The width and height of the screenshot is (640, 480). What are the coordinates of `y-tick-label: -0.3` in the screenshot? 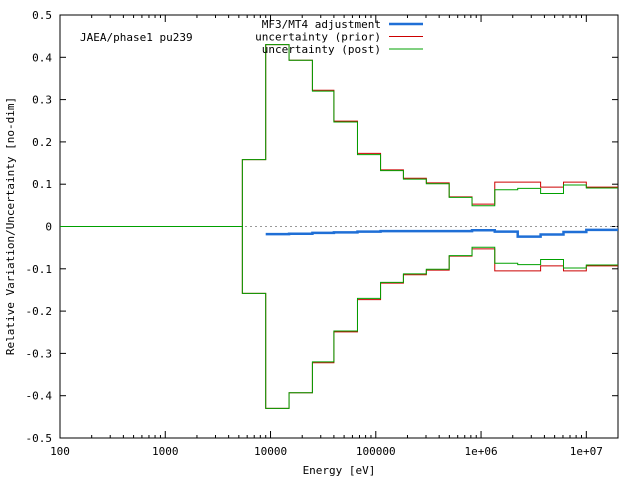 It's located at (39, 353).